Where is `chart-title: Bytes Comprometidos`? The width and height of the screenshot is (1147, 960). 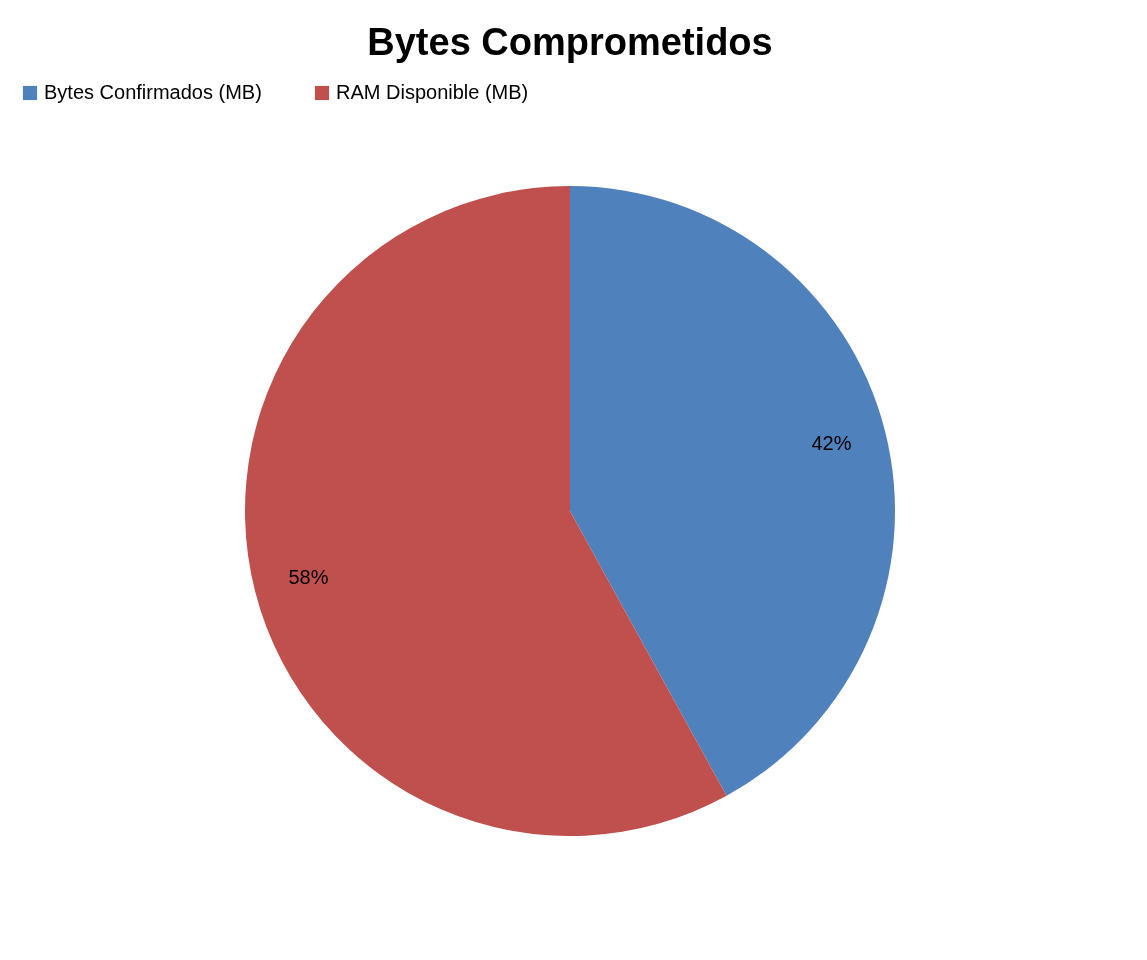 chart-title: Bytes Comprometidos is located at coordinates (570, 42).